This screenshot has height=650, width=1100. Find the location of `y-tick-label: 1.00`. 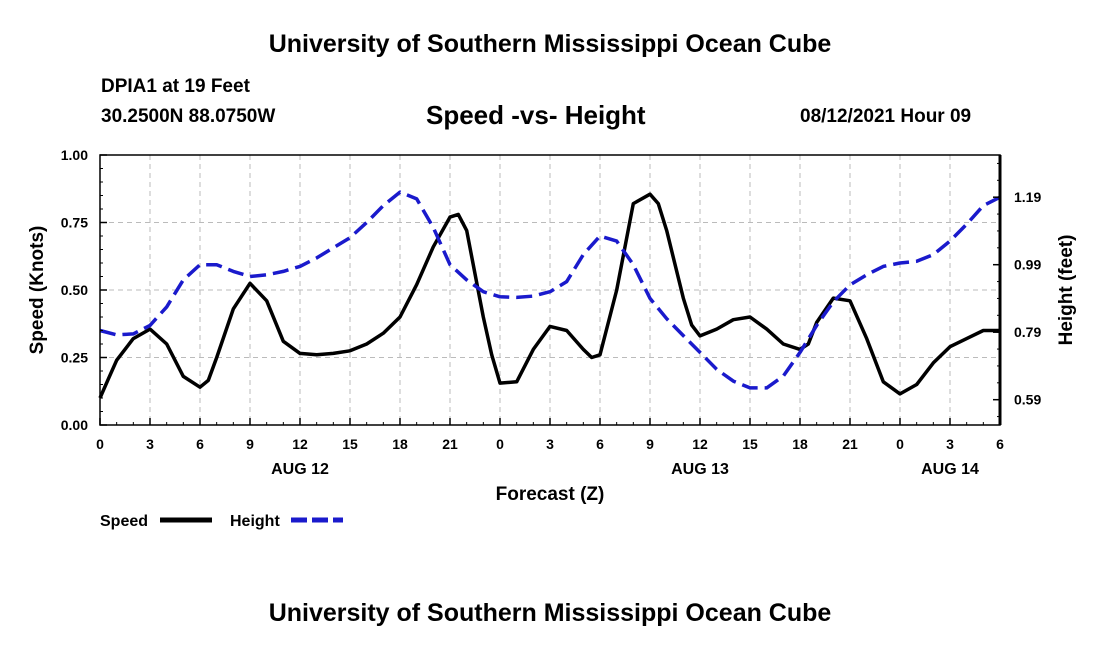

y-tick-label: 1.00 is located at coordinates (74, 155).